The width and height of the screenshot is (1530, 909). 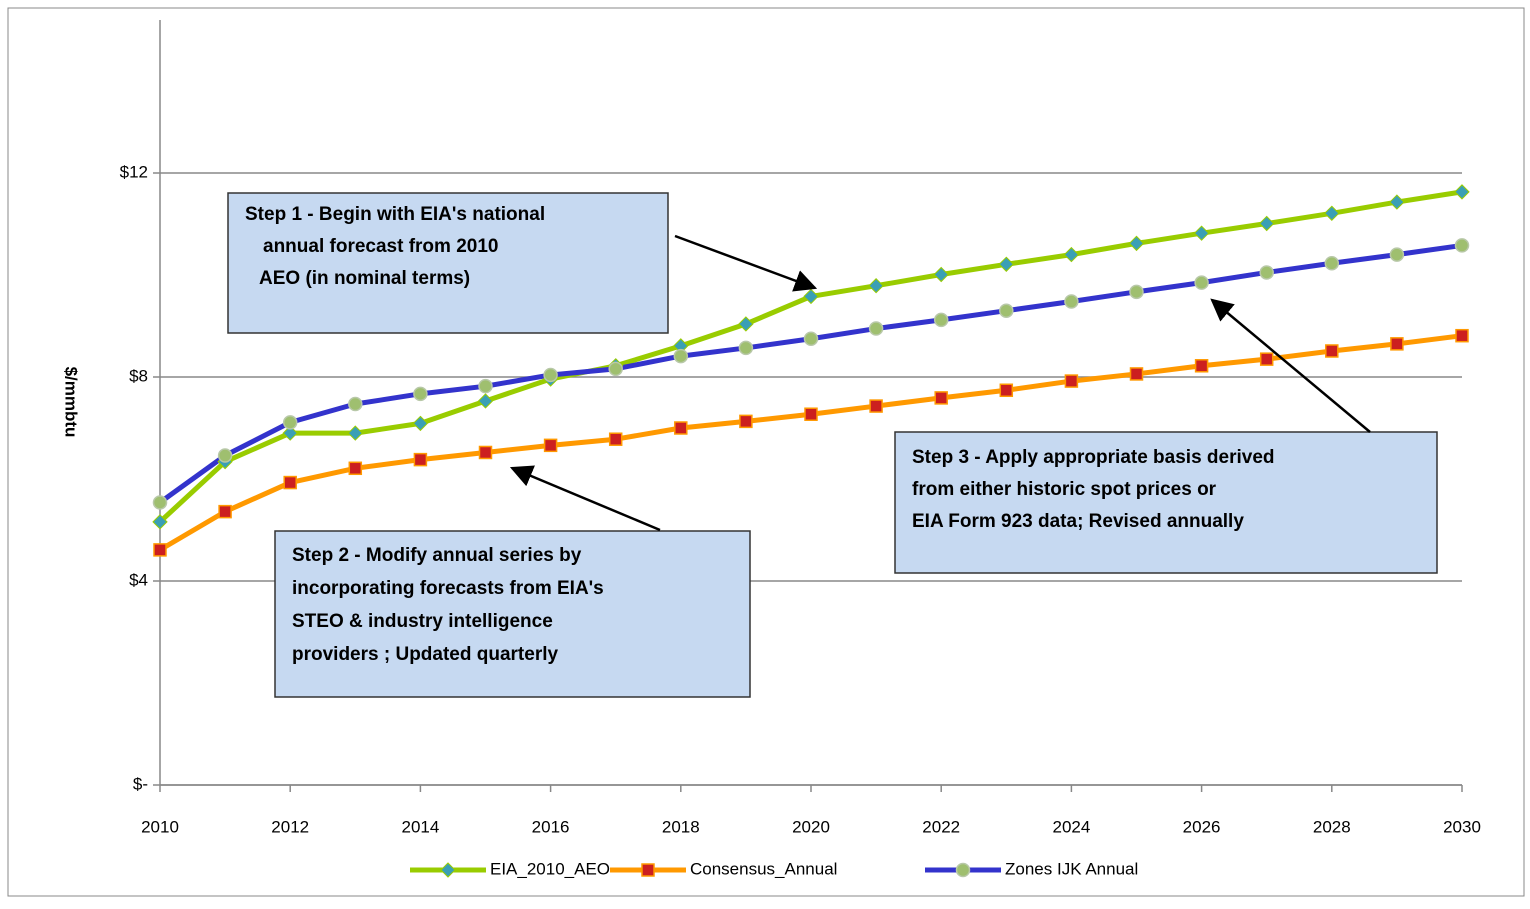 What do you see at coordinates (140, 783) in the screenshot?
I see `y-tick-label: $-` at bounding box center [140, 783].